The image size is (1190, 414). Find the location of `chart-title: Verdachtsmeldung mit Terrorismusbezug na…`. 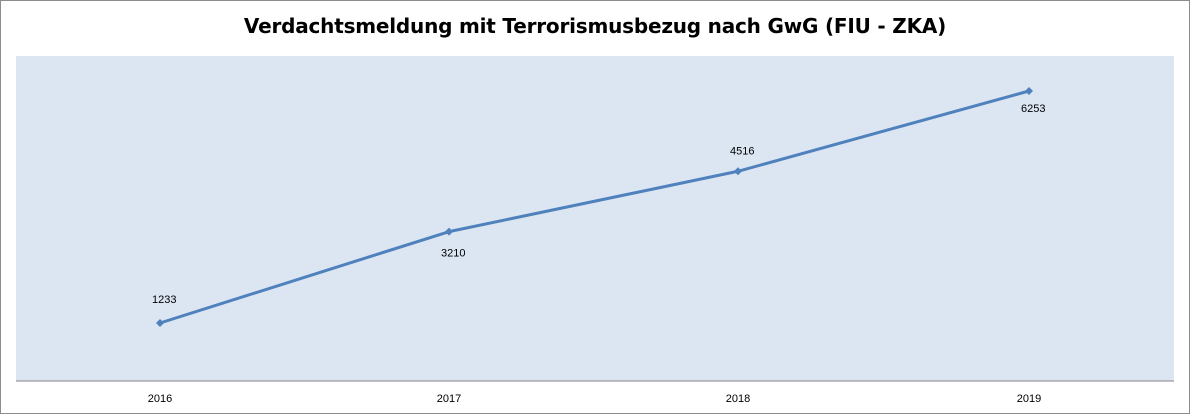

chart-title: Verdachtsmeldung mit Terrorismusbezug na… is located at coordinates (595, 26).